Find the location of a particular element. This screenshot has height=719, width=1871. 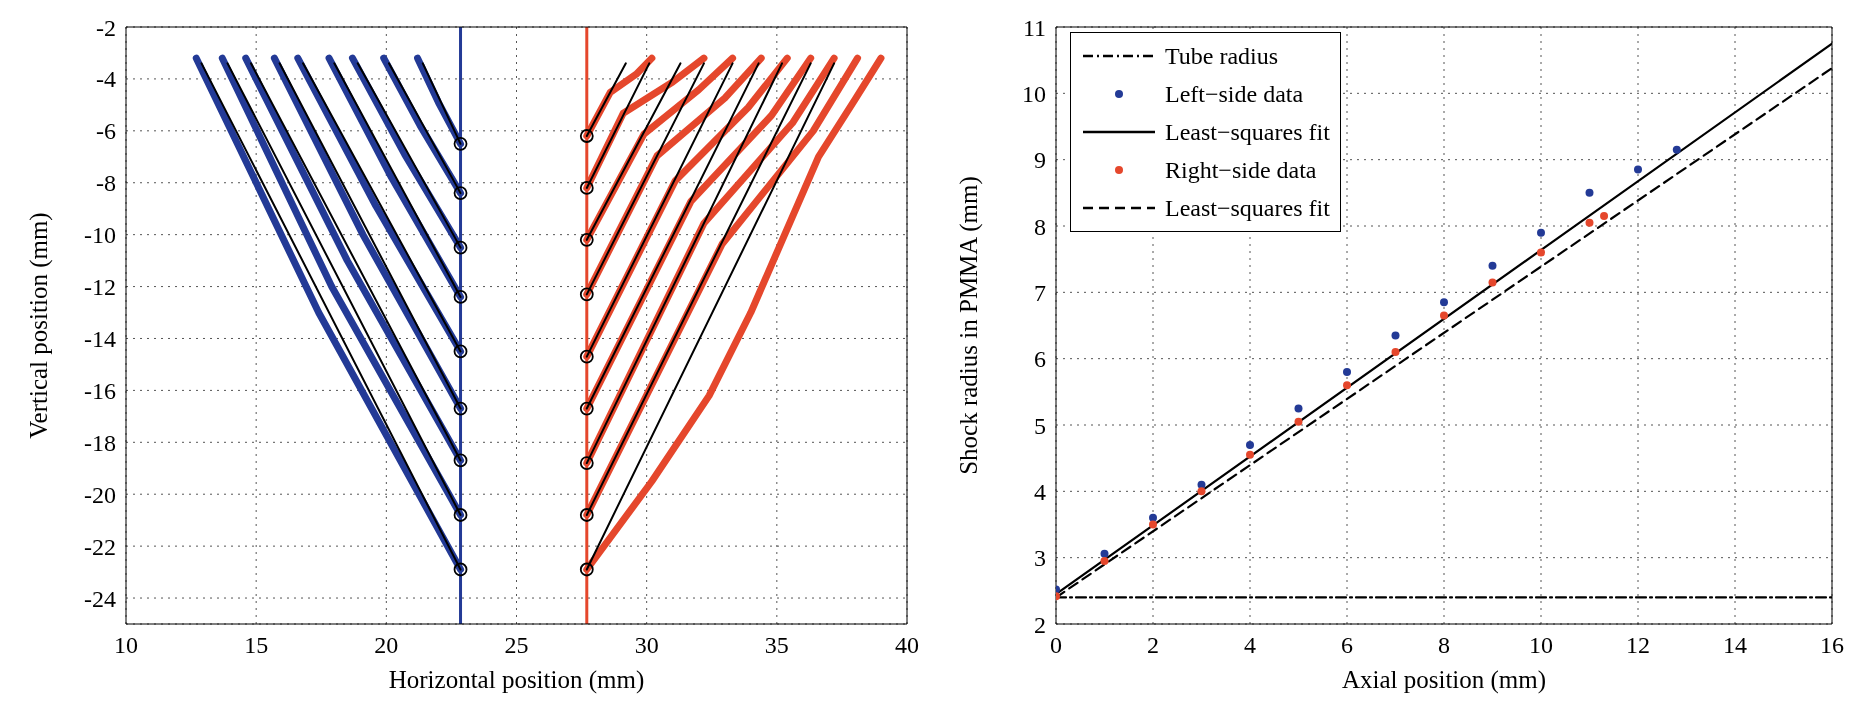

x-tick-label: 30 is located at coordinates (646, 645).